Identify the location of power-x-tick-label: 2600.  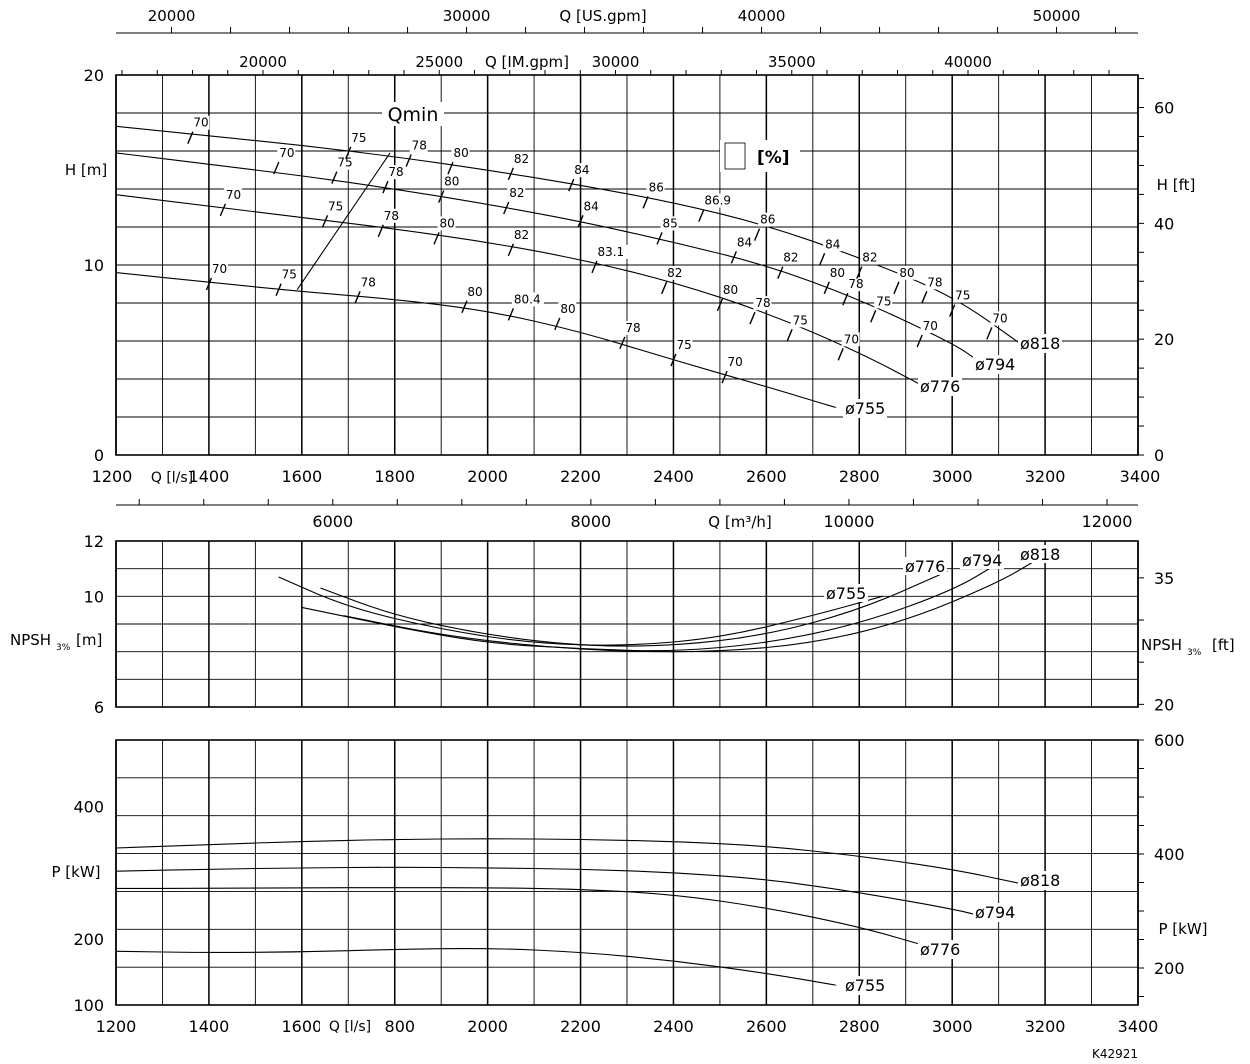
(766, 1026).